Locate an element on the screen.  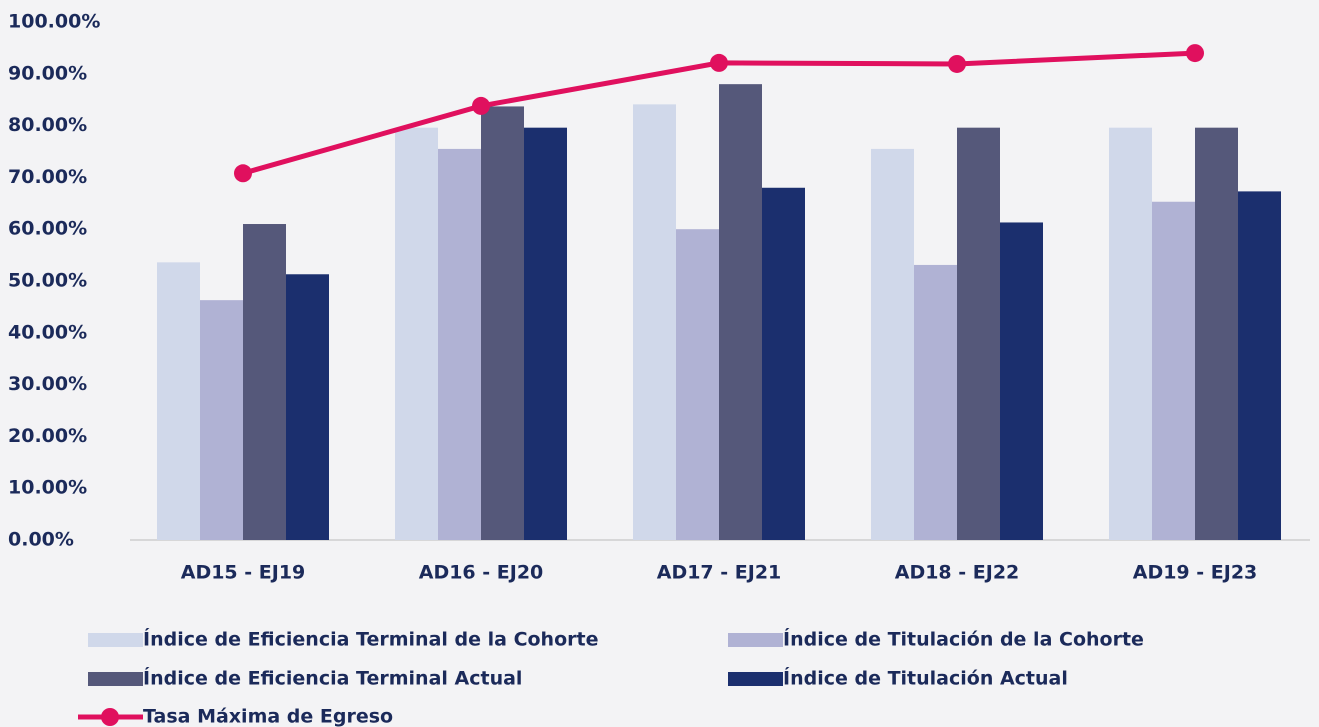
legend-label: Índice de Titulación Actual is located at coordinates (925, 678).